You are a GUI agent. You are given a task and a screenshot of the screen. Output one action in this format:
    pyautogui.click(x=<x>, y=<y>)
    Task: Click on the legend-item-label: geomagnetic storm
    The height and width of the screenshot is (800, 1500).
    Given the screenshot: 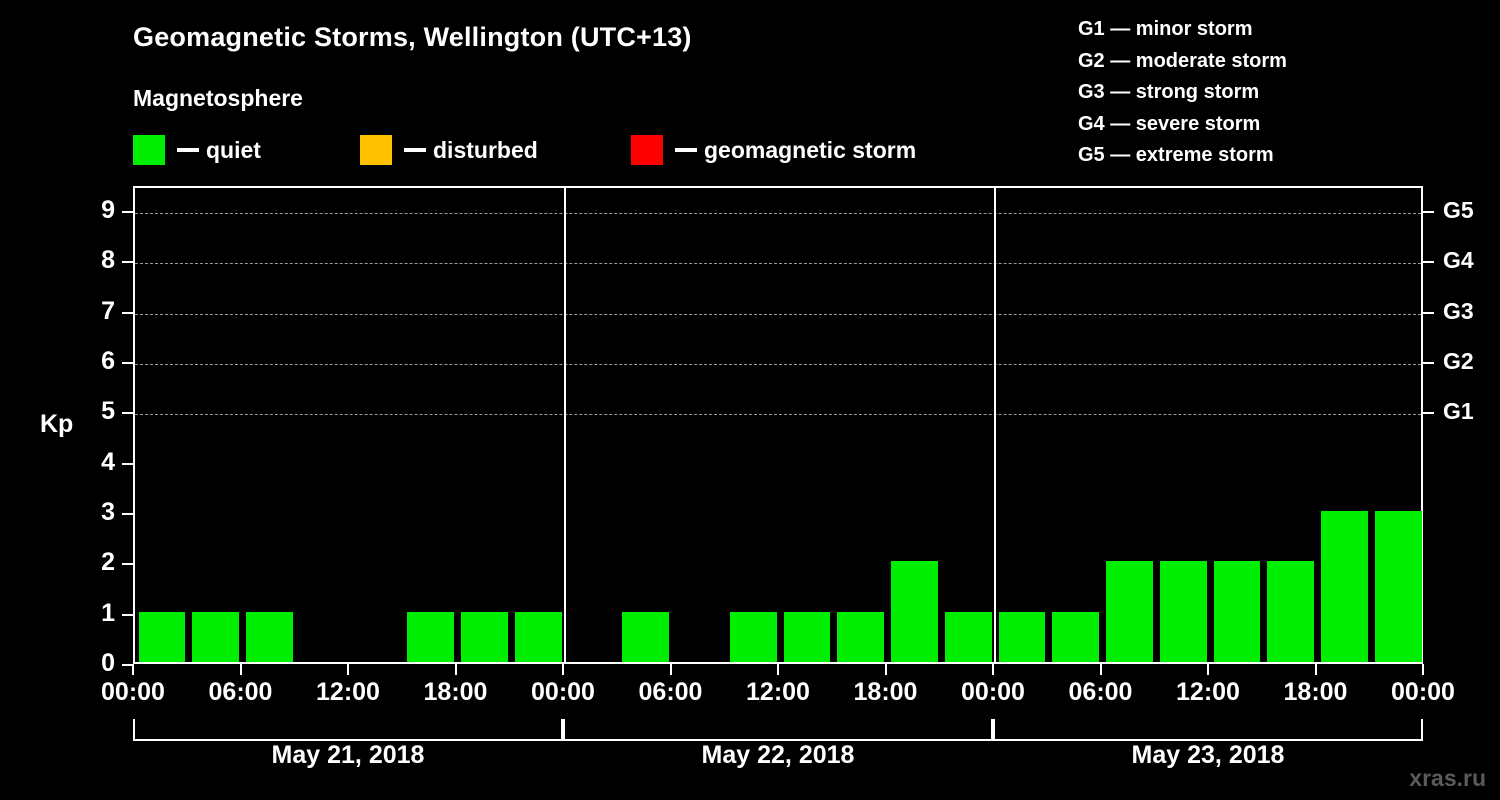 What is the action you would take?
    pyautogui.click(x=810, y=149)
    